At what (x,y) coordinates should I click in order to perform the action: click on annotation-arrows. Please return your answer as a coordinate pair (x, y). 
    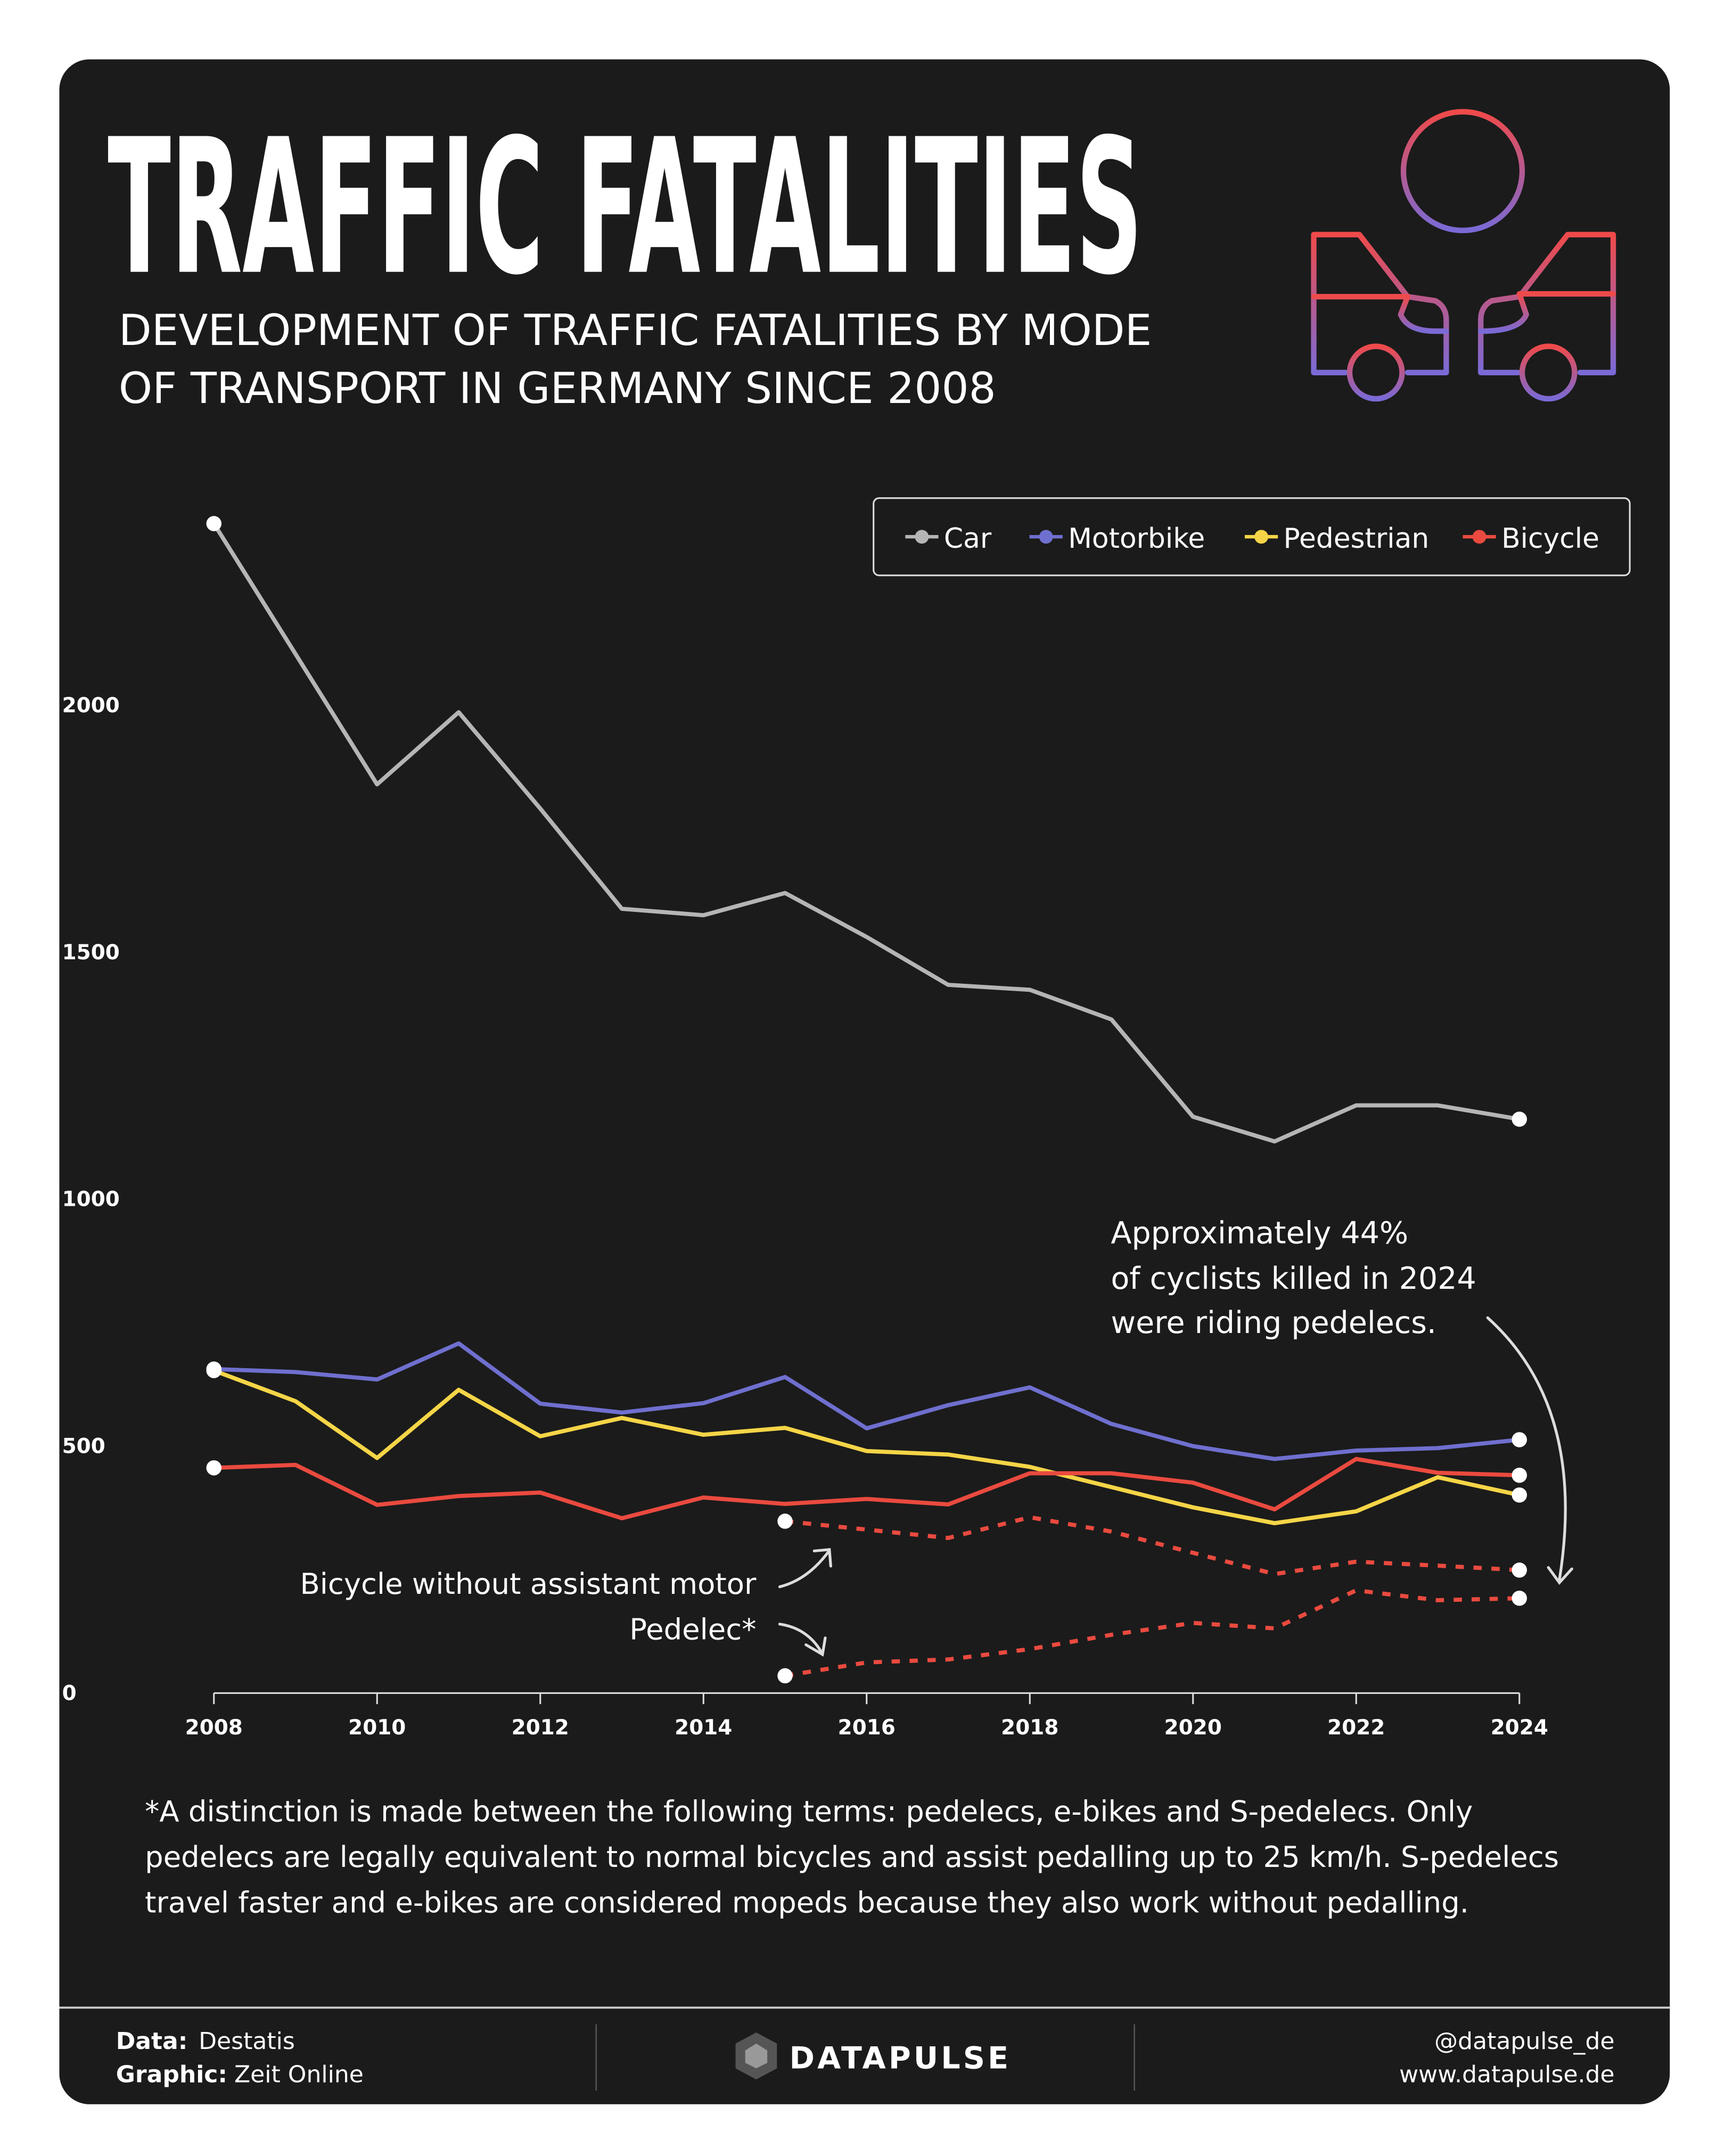
    Looking at the image, I should click on (1176, 1486).